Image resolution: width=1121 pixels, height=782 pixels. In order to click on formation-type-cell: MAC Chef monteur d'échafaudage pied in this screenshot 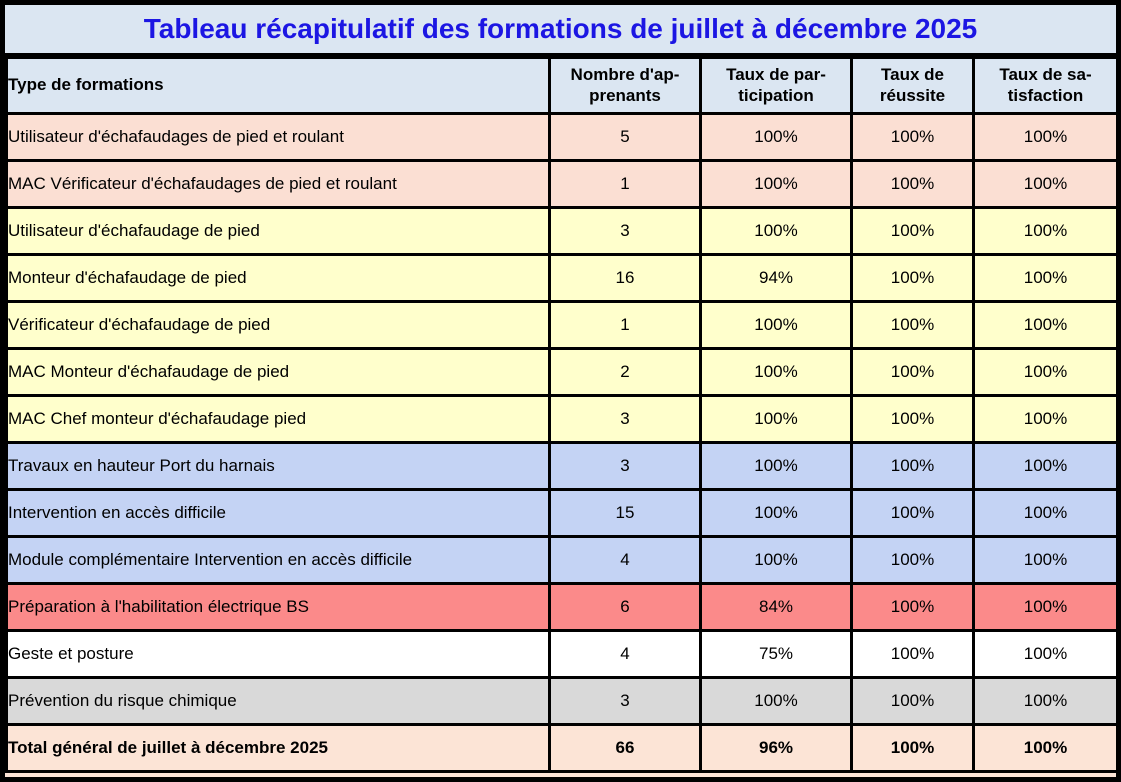, I will do `click(278, 419)`.